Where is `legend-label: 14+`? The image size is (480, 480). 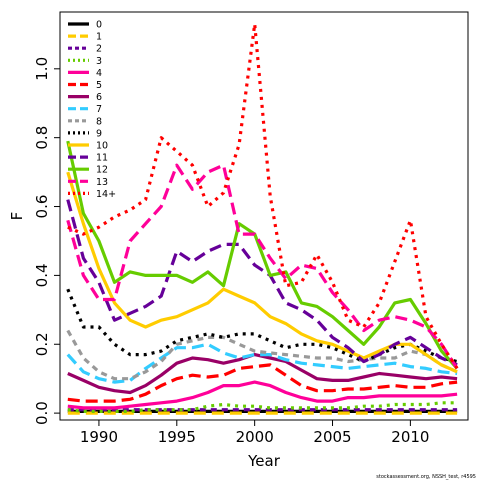
legend-label: 14+ is located at coordinates (106, 194).